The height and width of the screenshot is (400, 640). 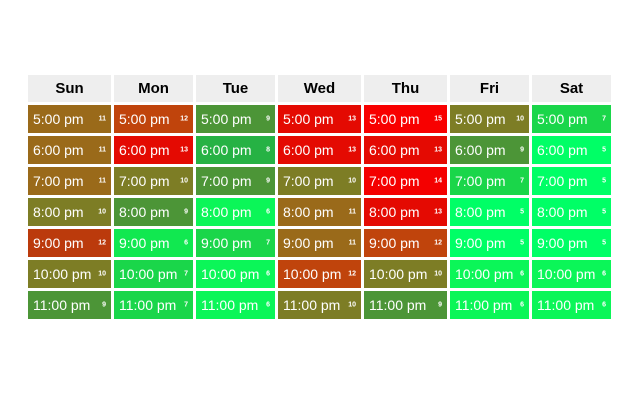 I want to click on time-slot-cell: 5:00 pm 11, so click(x=69, y=119).